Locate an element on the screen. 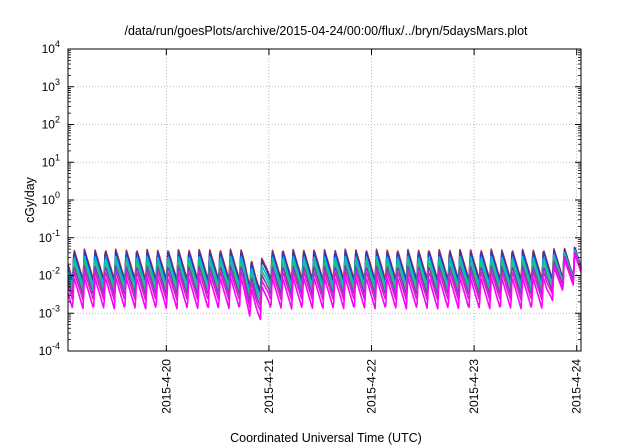  x-tick-label: 2015-4-22 is located at coordinates (372, 386).